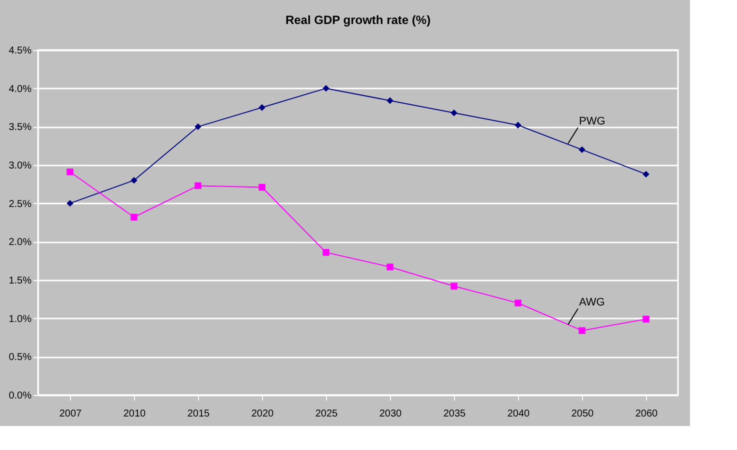 This screenshot has width=737, height=450. Describe the element at coordinates (646, 414) in the screenshot. I see `x-tick-label: 2060` at that location.